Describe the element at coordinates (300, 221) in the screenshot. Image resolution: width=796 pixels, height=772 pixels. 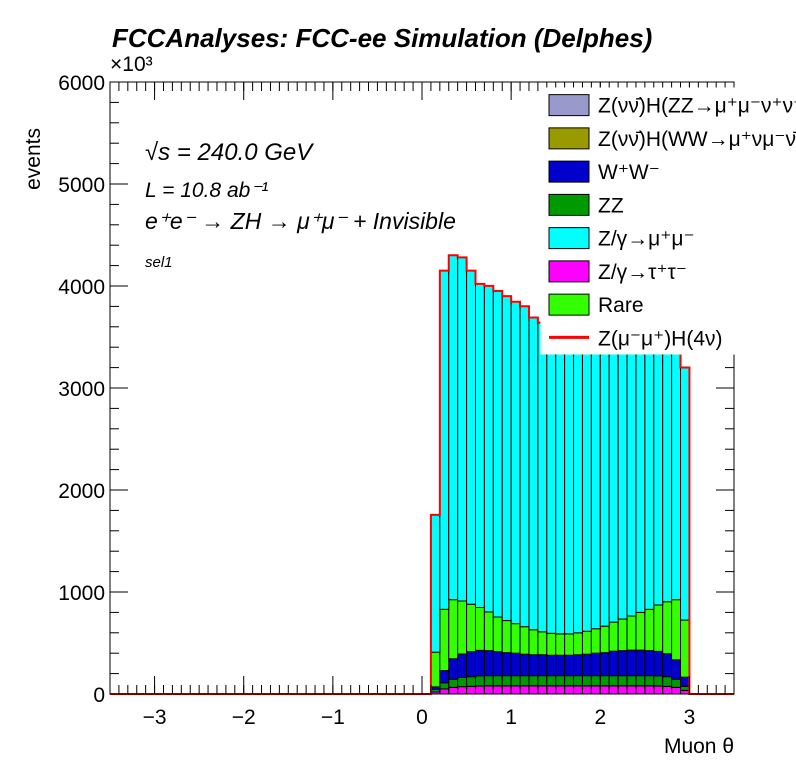
I see `process-label: e⁺e⁻ → ZH → μ⁺μ⁻ + Invisible` at that location.